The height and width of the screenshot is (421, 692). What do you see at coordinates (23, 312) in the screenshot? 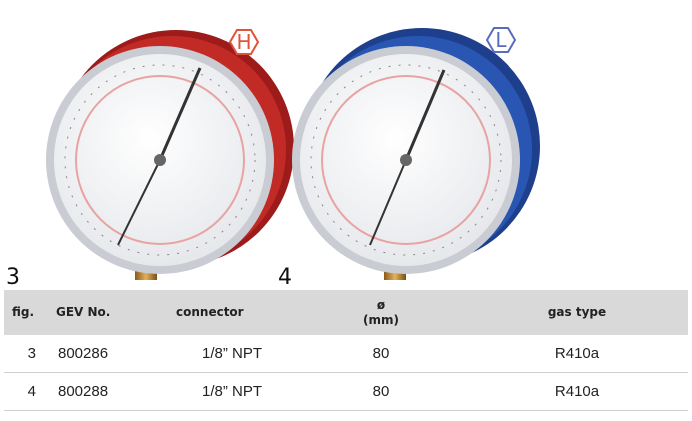
I see `column-header: fig.` at bounding box center [23, 312].